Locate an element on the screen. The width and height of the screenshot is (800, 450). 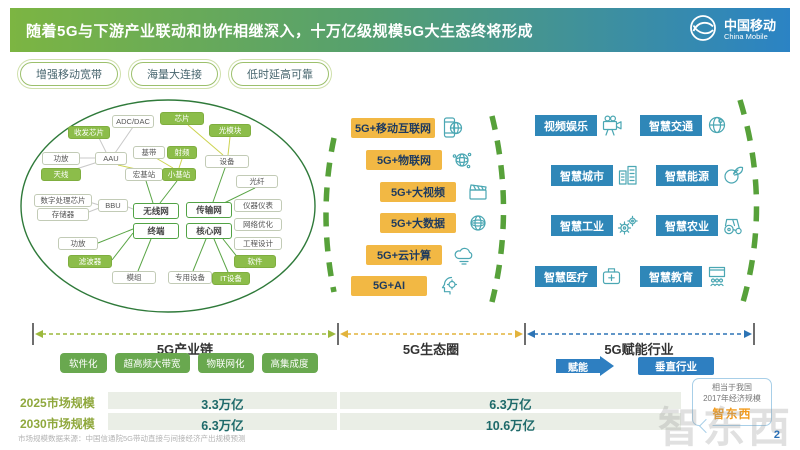
empower-arrow-label: 赋能 is located at coordinates (578, 366).